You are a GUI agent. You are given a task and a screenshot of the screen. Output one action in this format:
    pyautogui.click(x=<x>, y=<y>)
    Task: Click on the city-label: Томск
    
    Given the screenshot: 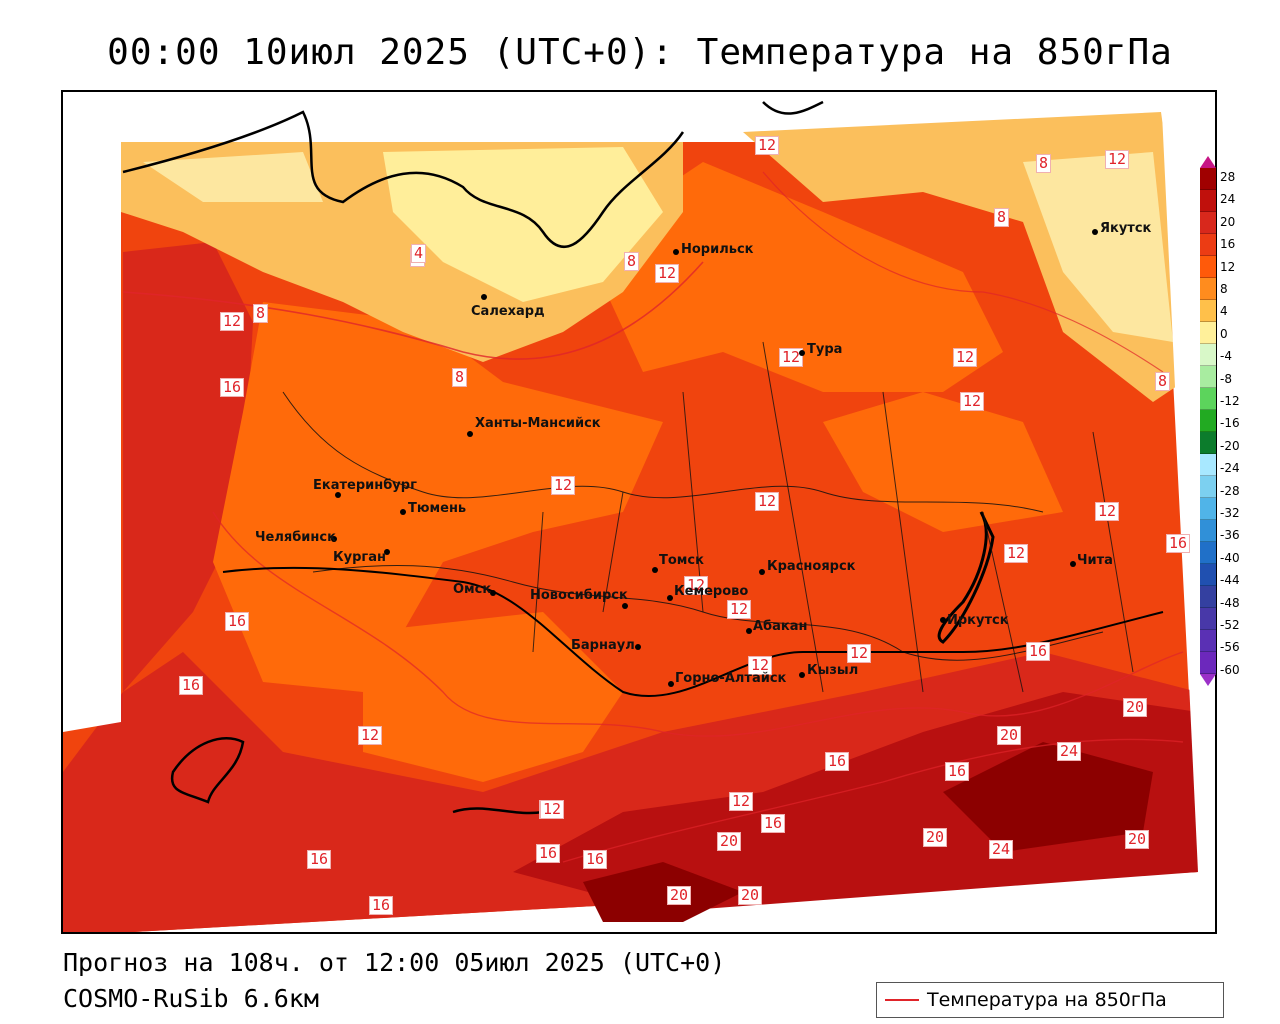 What is the action you would take?
    pyautogui.click(x=681, y=560)
    